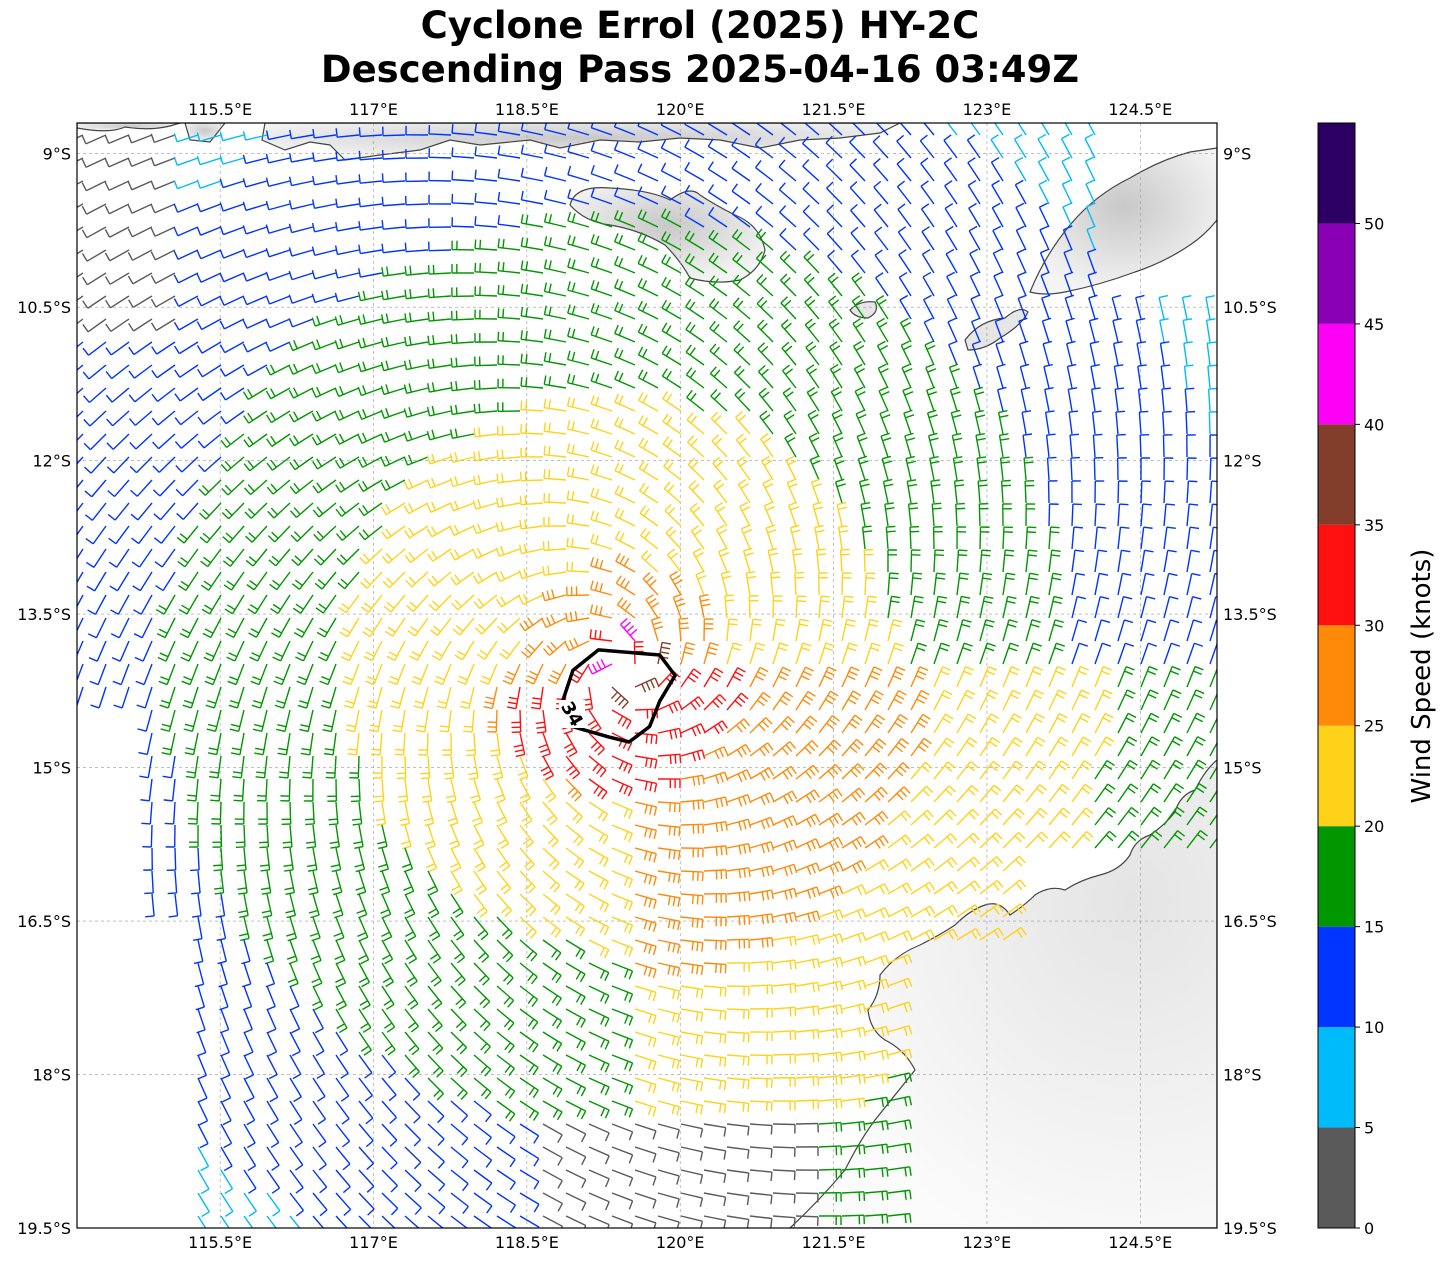 This screenshot has width=1454, height=1264. Describe the element at coordinates (680, 1242) in the screenshot. I see `lon-tick-bottom-3: 120°E` at that location.